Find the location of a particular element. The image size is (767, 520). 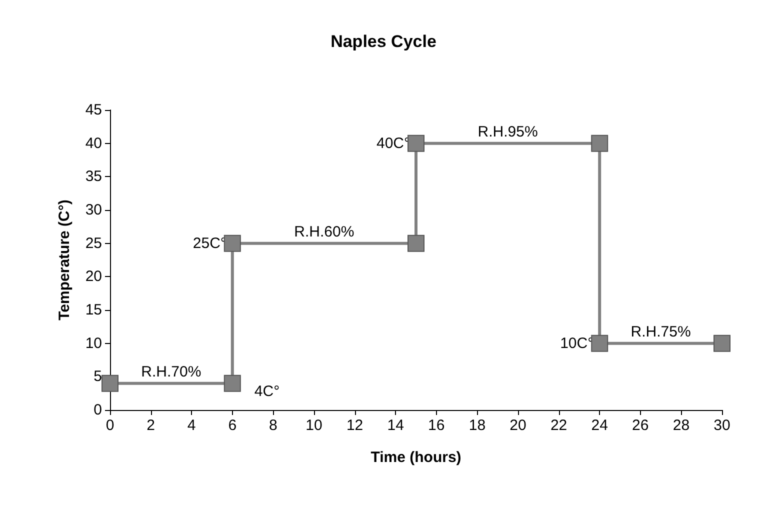

y-tick-label: 40 is located at coordinates (93, 143).